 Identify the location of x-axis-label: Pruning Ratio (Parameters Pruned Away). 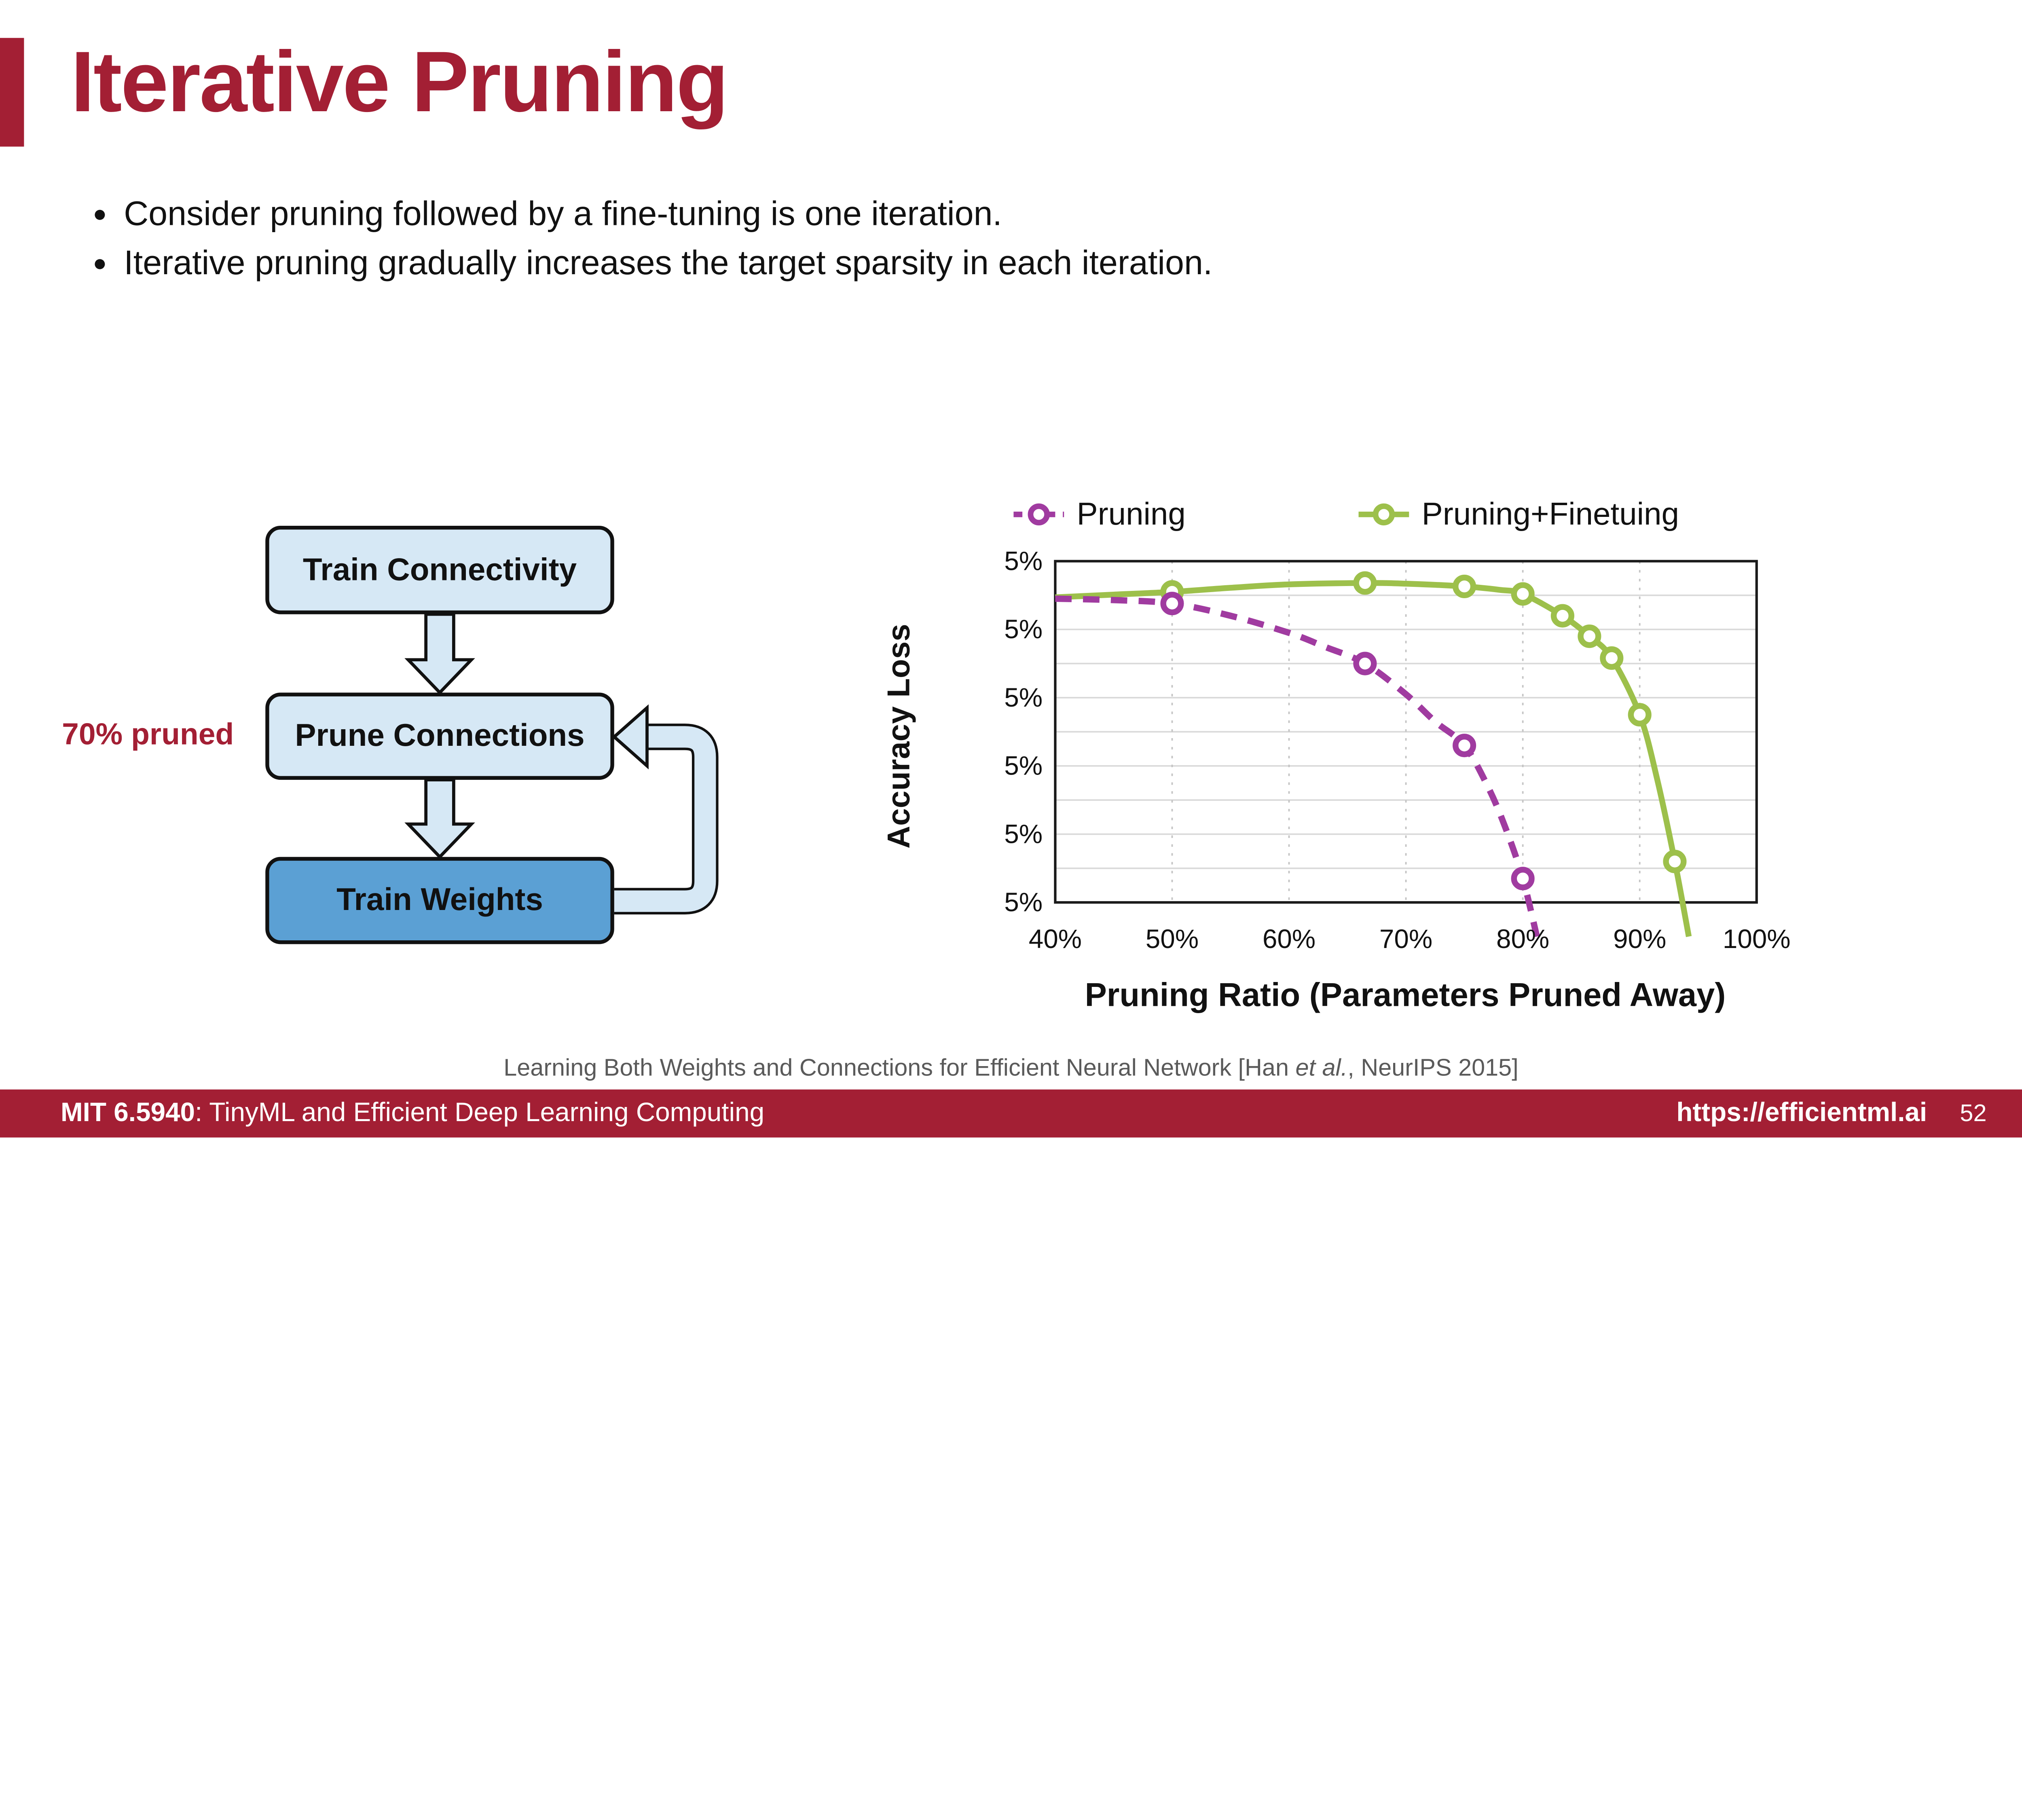
(1405, 995).